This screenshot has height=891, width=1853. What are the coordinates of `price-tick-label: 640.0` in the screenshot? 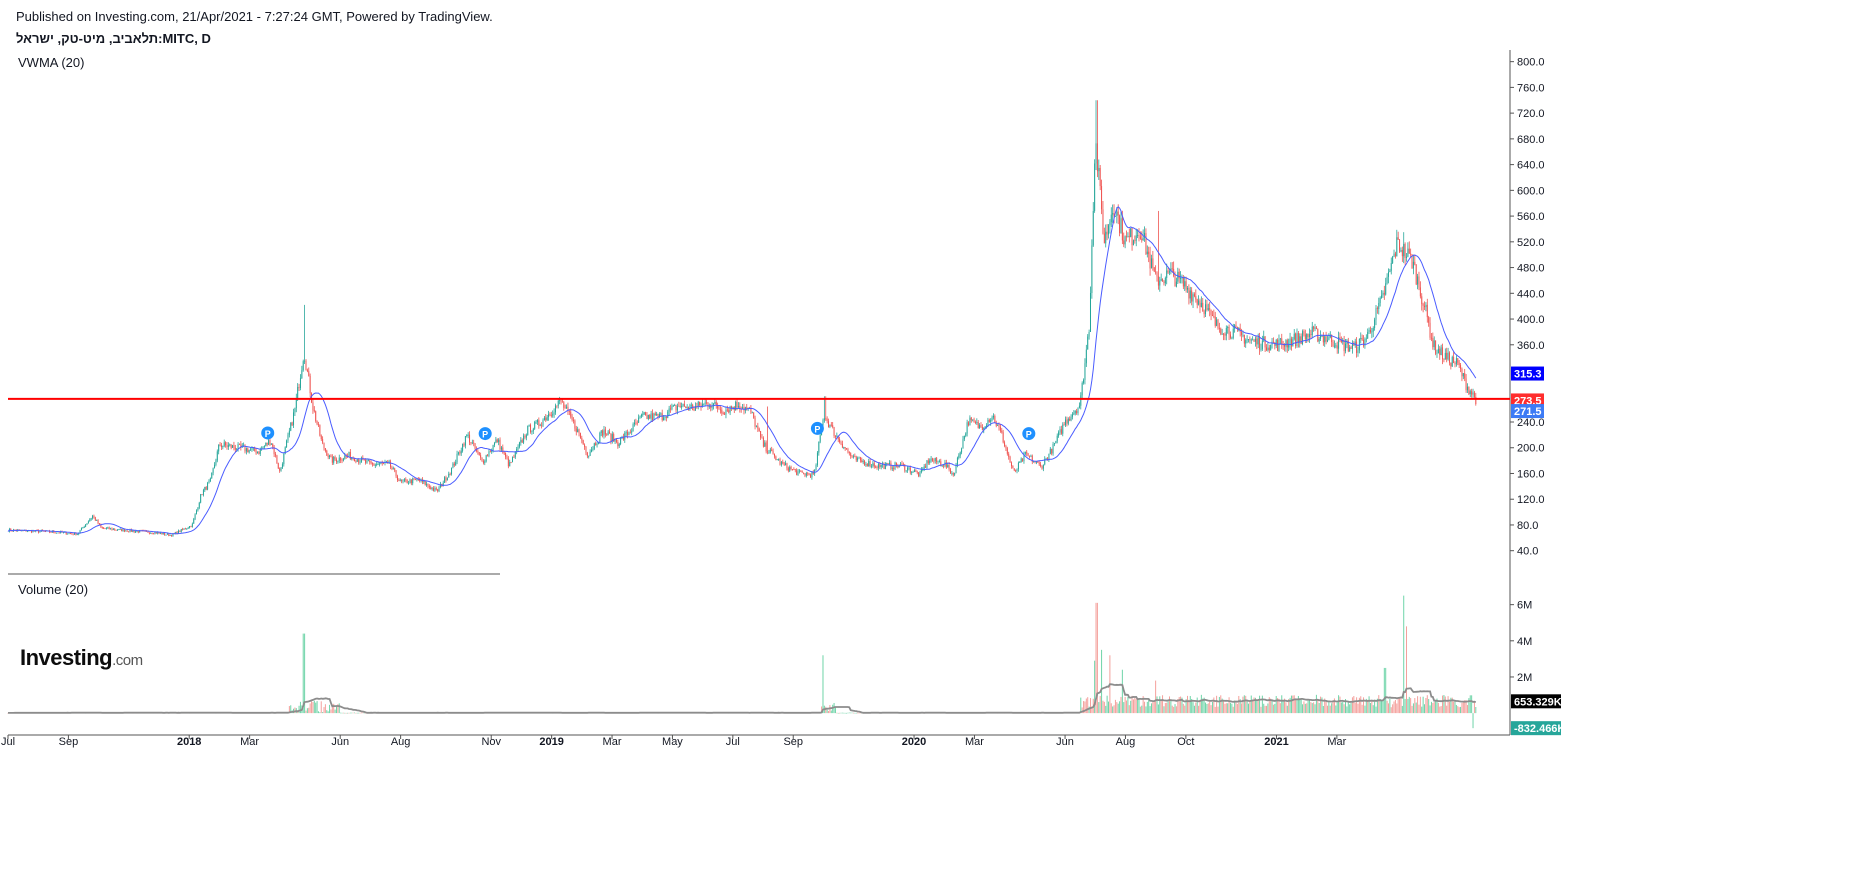 It's located at (1531, 166).